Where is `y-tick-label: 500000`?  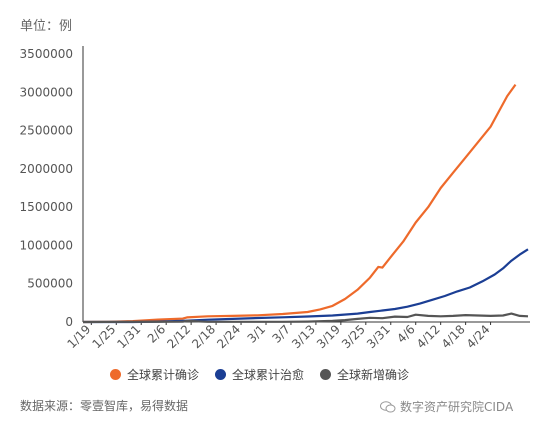
y-tick-label: 500000 is located at coordinates (50, 284).